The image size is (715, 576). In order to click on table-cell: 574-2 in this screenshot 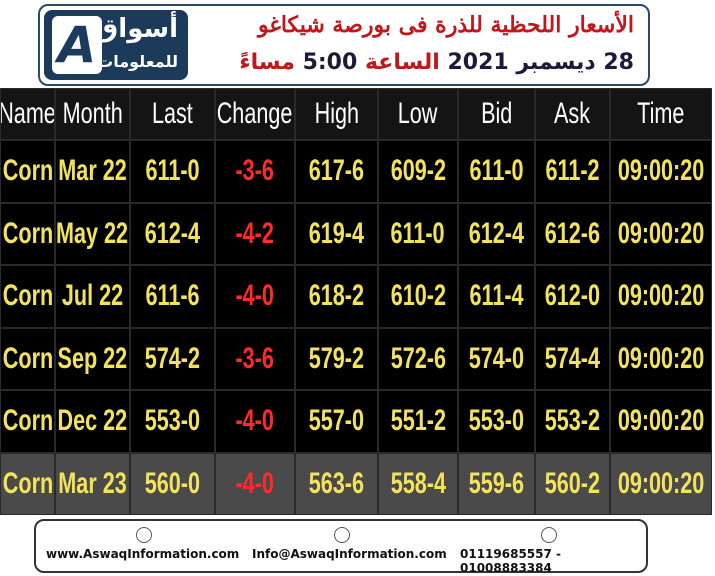, I will do `click(172, 358)`.